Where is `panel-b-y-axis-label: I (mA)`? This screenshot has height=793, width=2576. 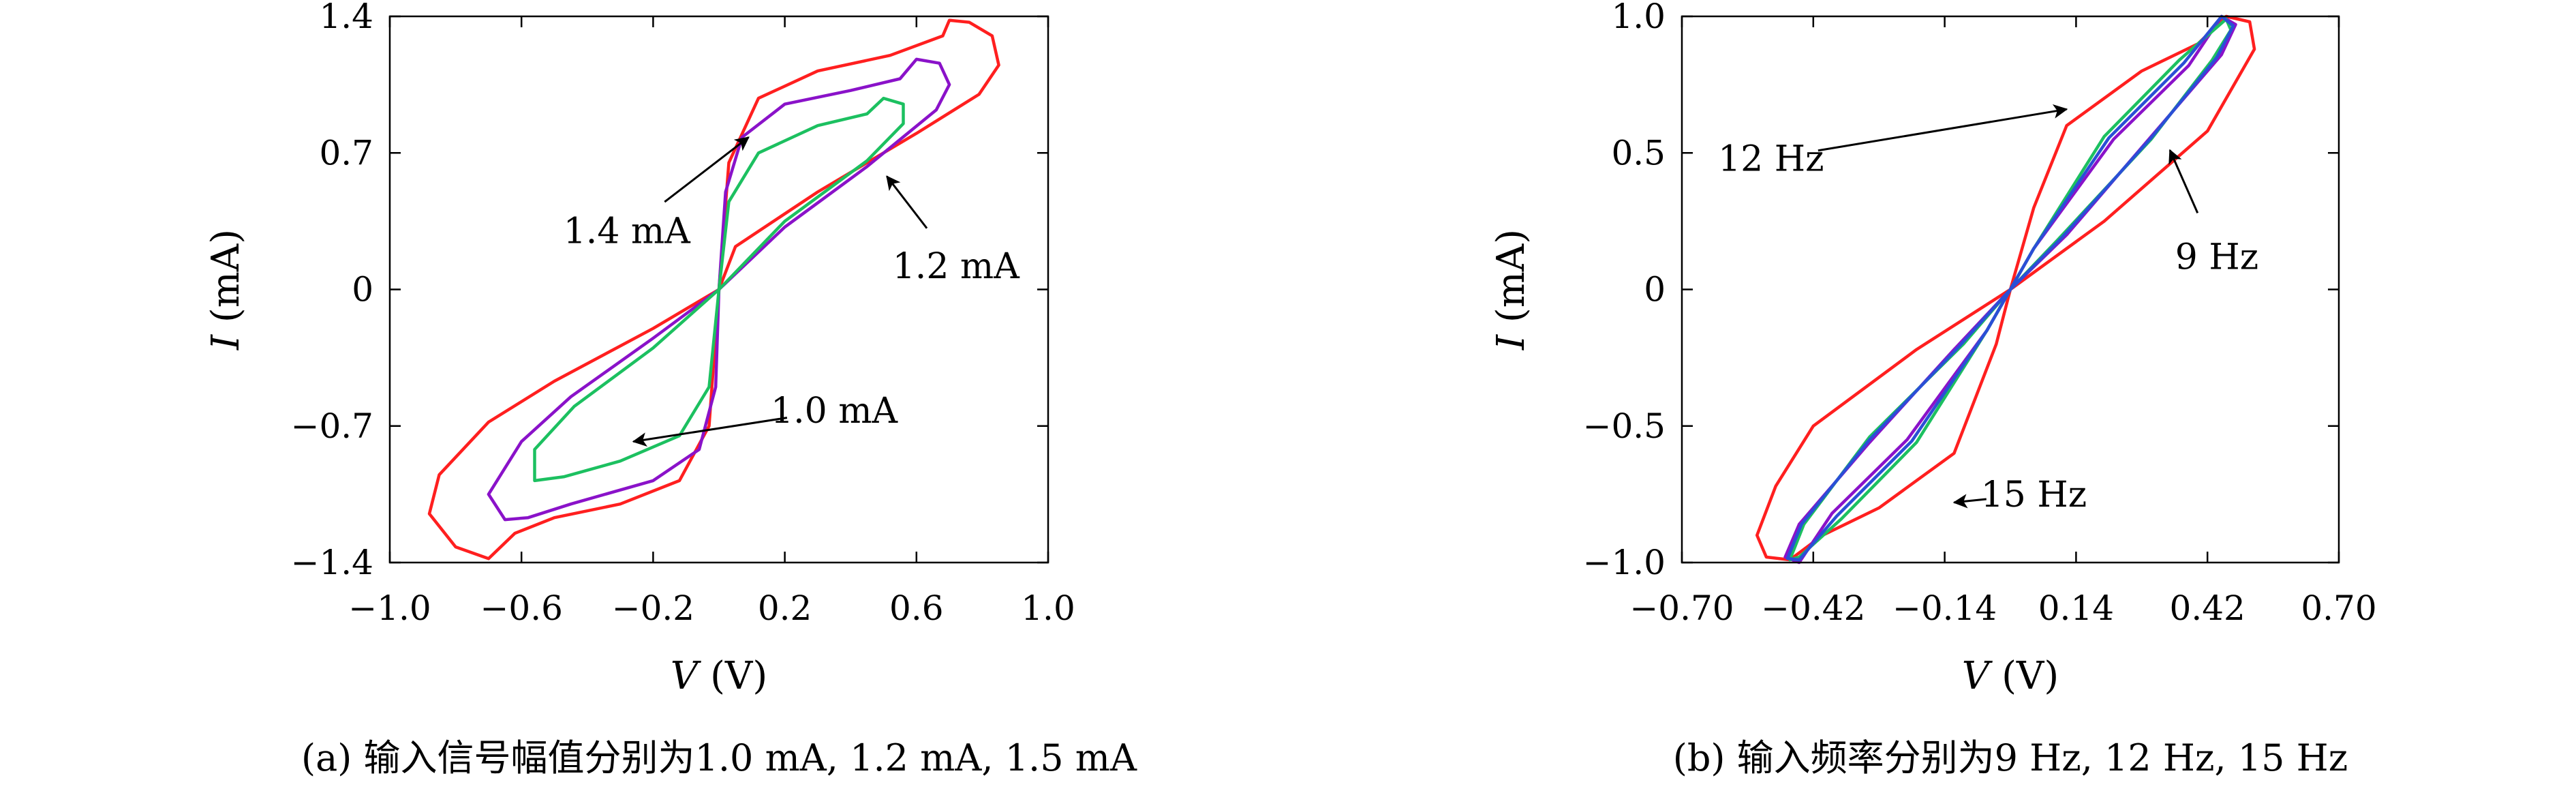
panel-b-y-axis-label: I (mA) is located at coordinates (1511, 290).